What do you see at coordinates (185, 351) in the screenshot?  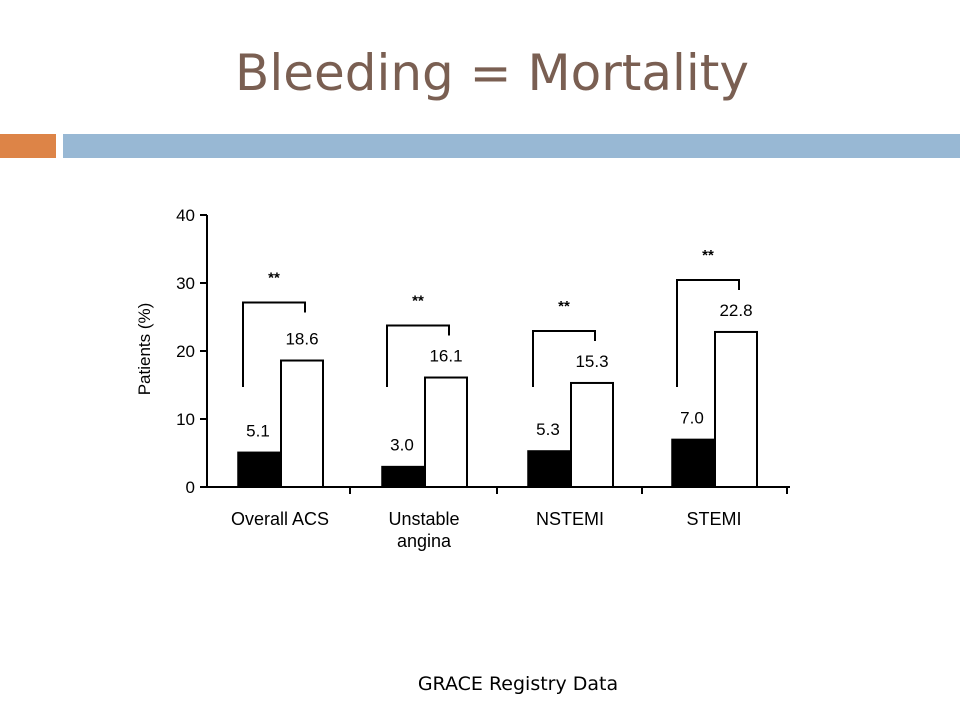 I see `y-tick-label: 20` at bounding box center [185, 351].